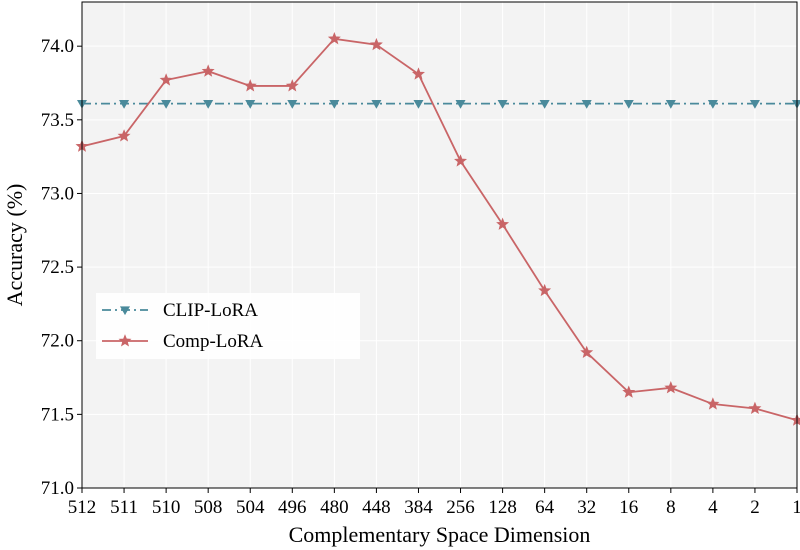 Image resolution: width=800 pixels, height=550 pixels. I want to click on data-point: Comp-LoRA 508: 73.83, so click(208, 70).